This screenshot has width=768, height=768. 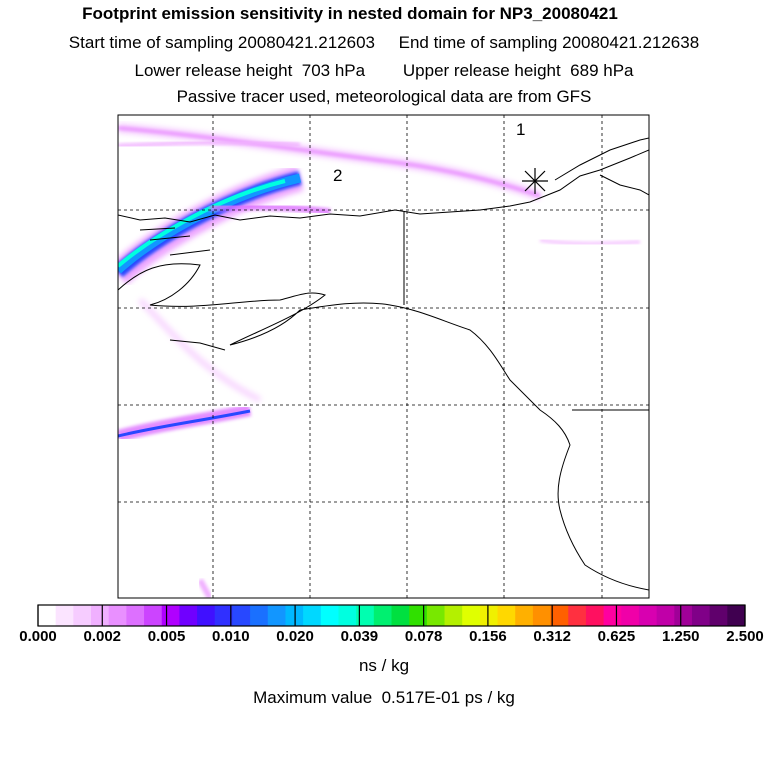 What do you see at coordinates (552, 636) in the screenshot?
I see `colorbar-tick-label: 0.312` at bounding box center [552, 636].